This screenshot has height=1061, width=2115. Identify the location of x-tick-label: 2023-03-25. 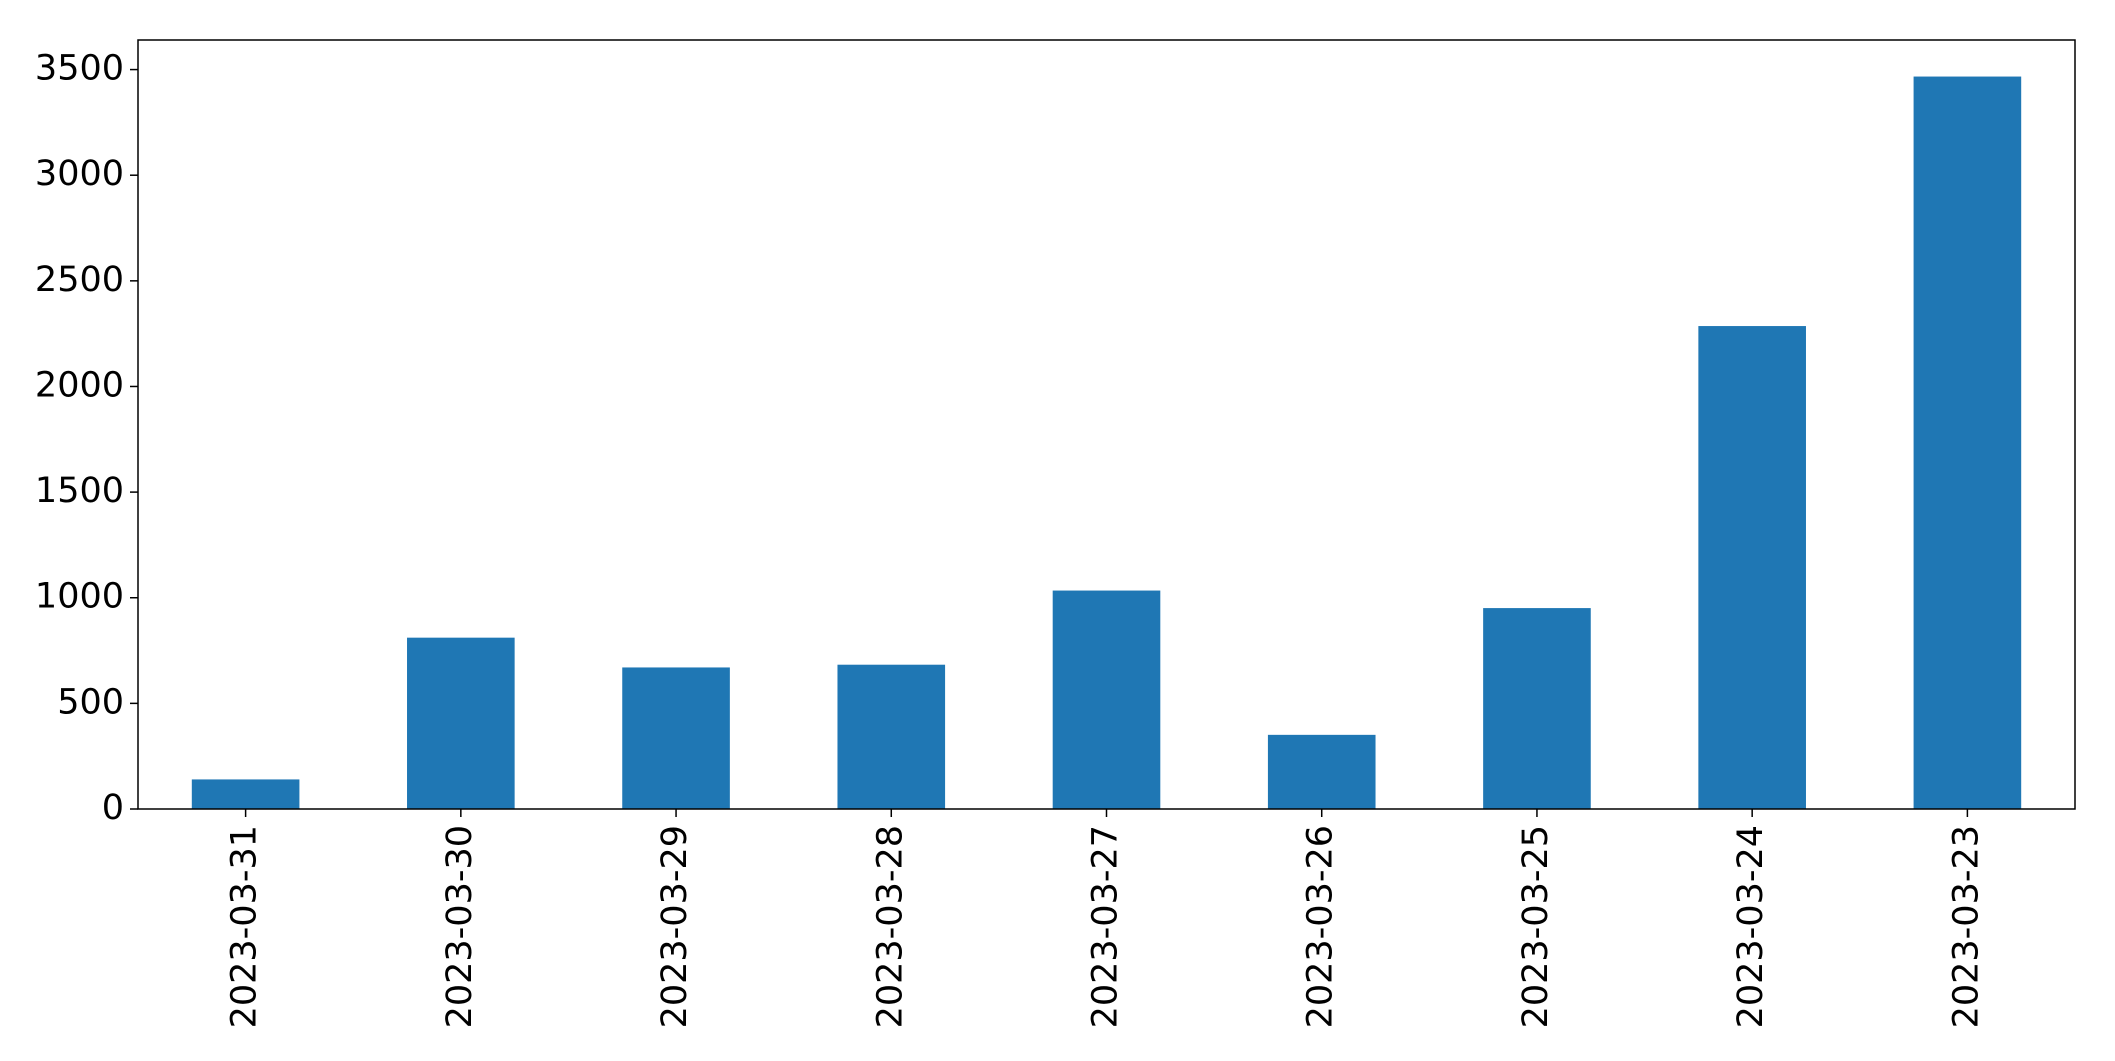
(1536, 926).